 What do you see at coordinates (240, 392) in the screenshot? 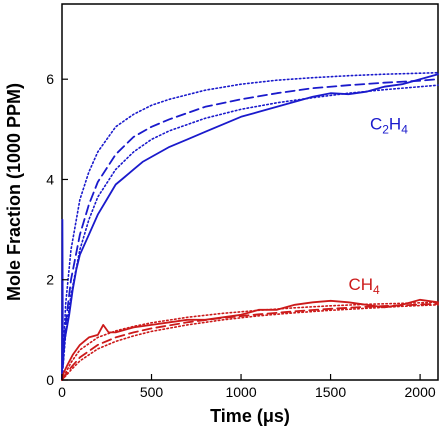
I see `x-tick-label-2: 1000` at bounding box center [240, 392].